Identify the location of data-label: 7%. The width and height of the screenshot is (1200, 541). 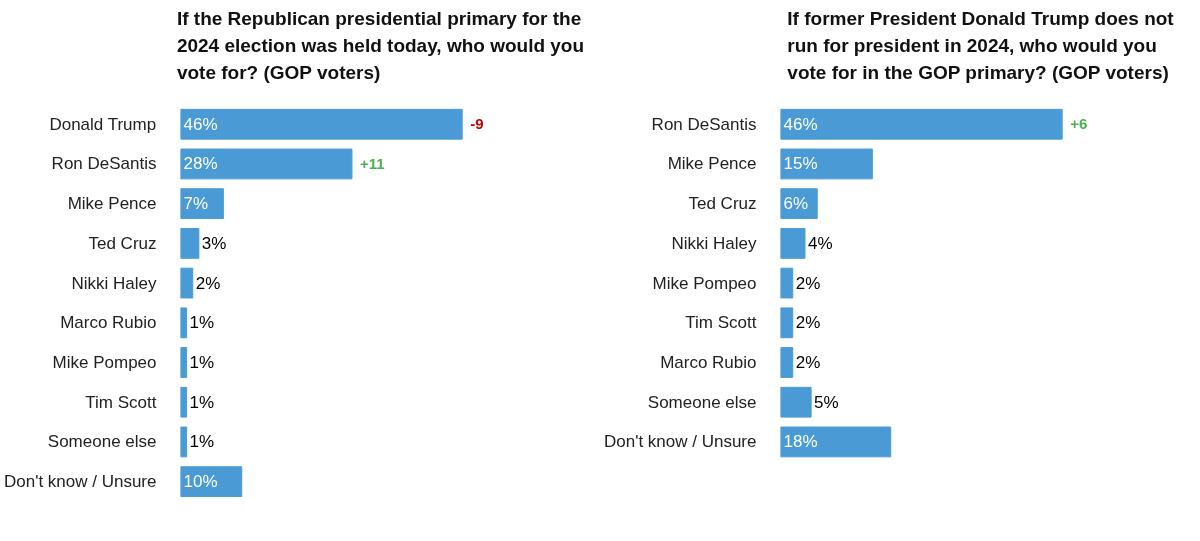
(196, 204).